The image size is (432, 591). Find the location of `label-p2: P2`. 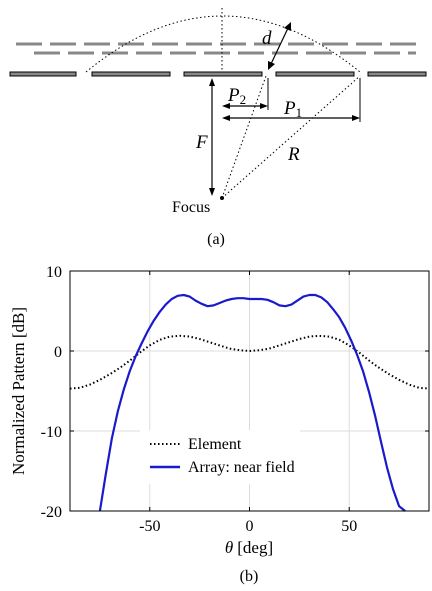

label-p2: P2 is located at coordinates (236, 96).